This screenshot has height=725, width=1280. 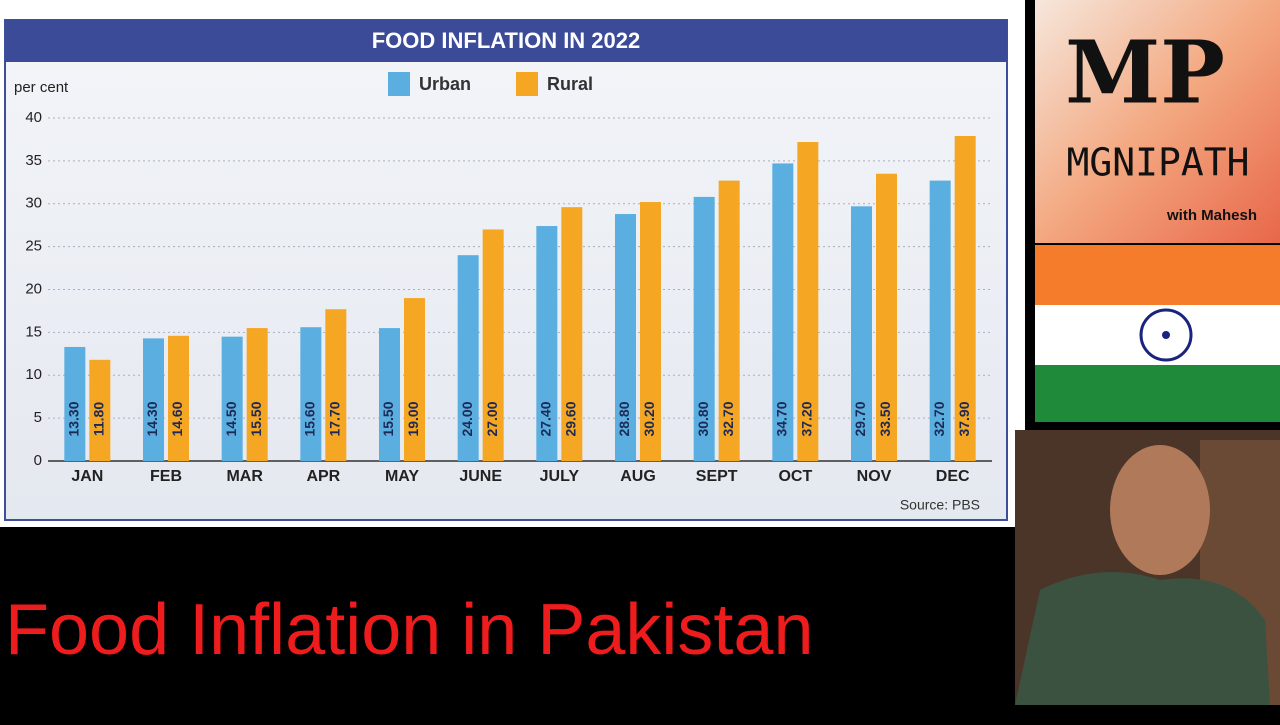 What do you see at coordinates (413, 418) in the screenshot?
I see `value-label: 19.00` at bounding box center [413, 418].